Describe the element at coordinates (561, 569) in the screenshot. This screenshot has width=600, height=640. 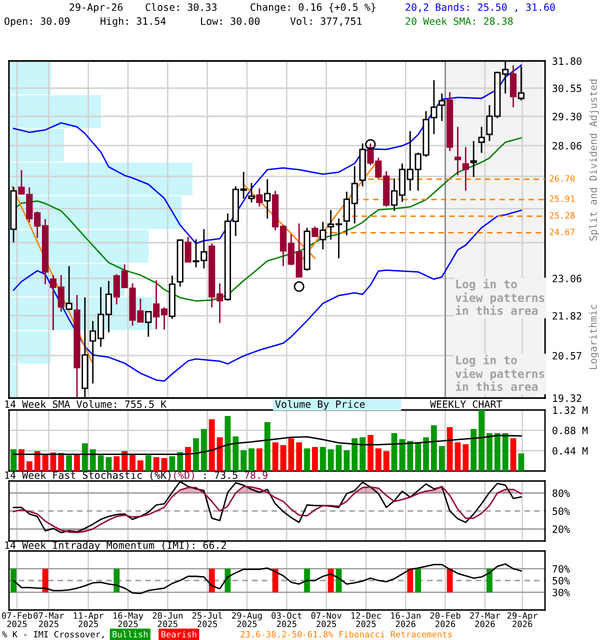
I see `y-tick-label: 70%` at that location.